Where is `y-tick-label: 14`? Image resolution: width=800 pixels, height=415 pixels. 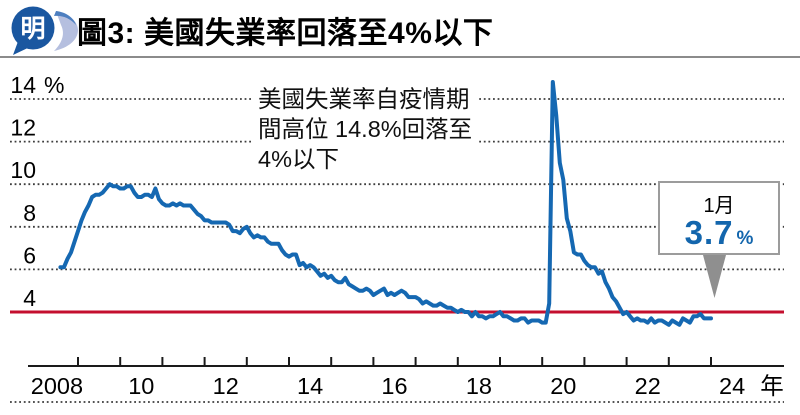 y-tick-label: 14 is located at coordinates (23, 85).